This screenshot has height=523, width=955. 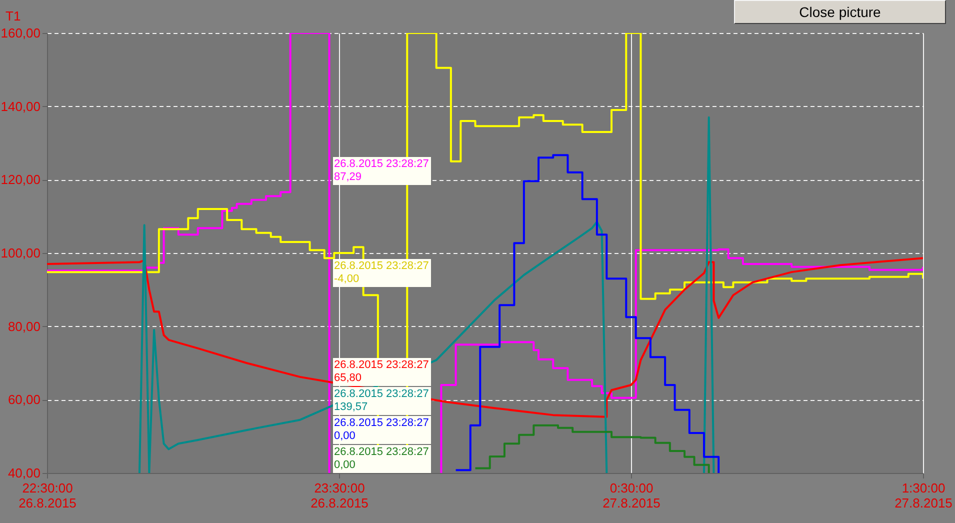 I want to click on y-tick-label: 80,00, so click(x=24, y=326).